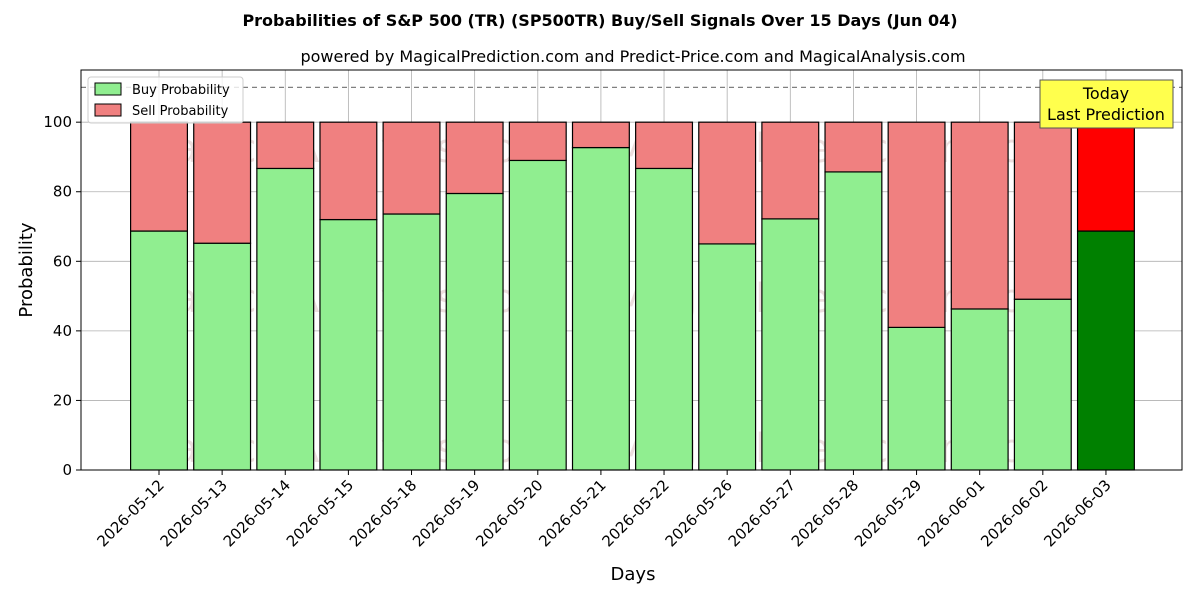 This screenshot has height=600, width=1200. Describe the element at coordinates (1106, 114) in the screenshot. I see `today-annotation-line2: Last Prediction` at that location.